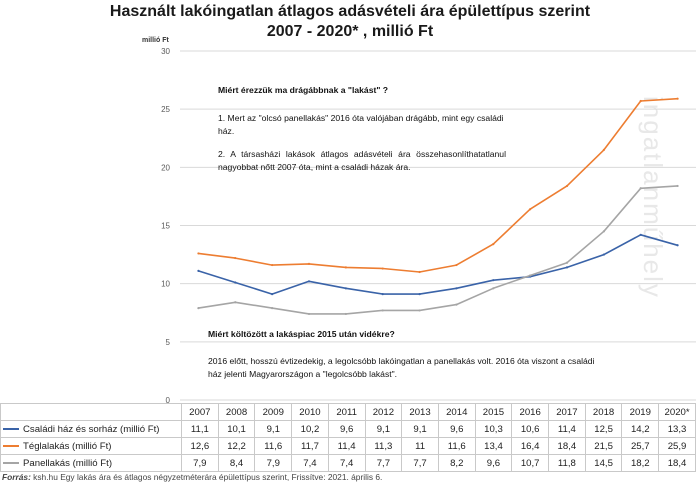 The width and height of the screenshot is (700, 487). I want to click on watermark-text: ingatlanműhely, so click(653, 197).